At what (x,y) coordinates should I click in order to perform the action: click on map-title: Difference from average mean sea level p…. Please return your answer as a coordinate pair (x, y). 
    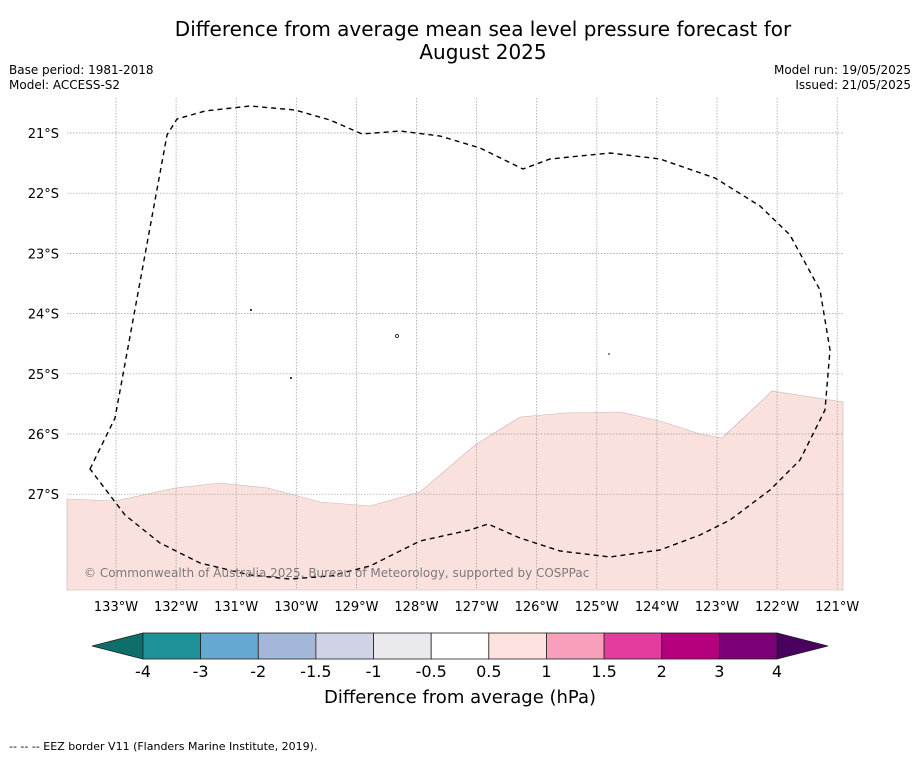
    Looking at the image, I should click on (459, 41).